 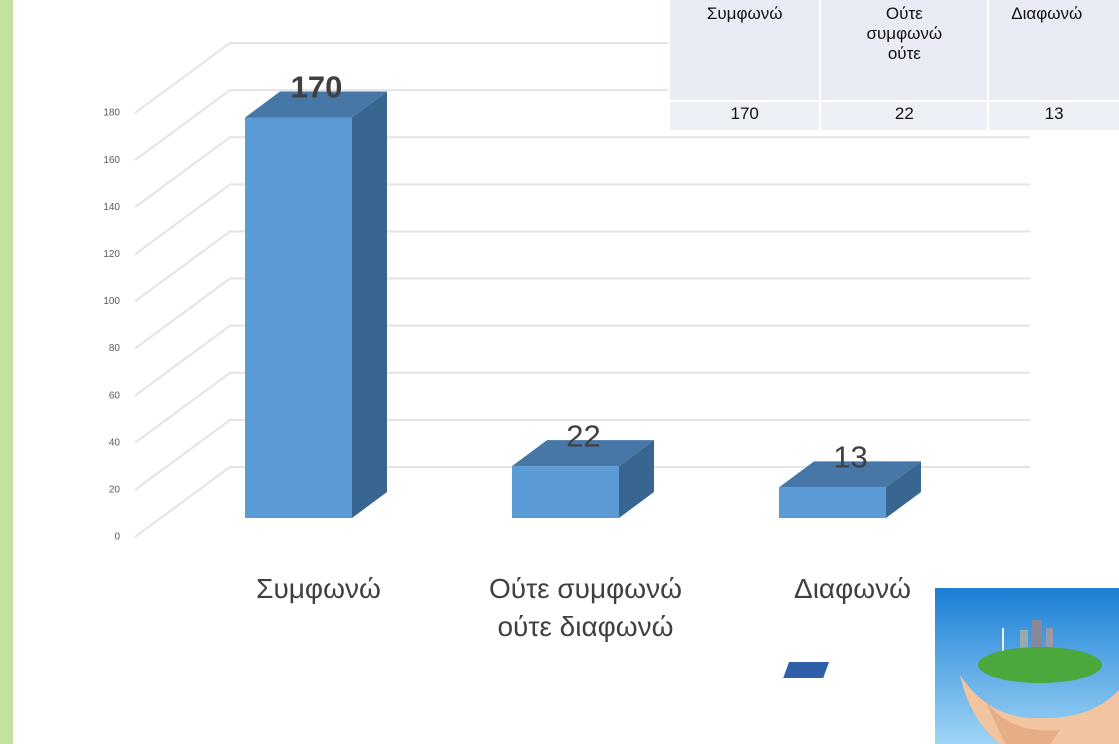 What do you see at coordinates (115, 395) in the screenshot?
I see `y-tick-label: 60` at bounding box center [115, 395].